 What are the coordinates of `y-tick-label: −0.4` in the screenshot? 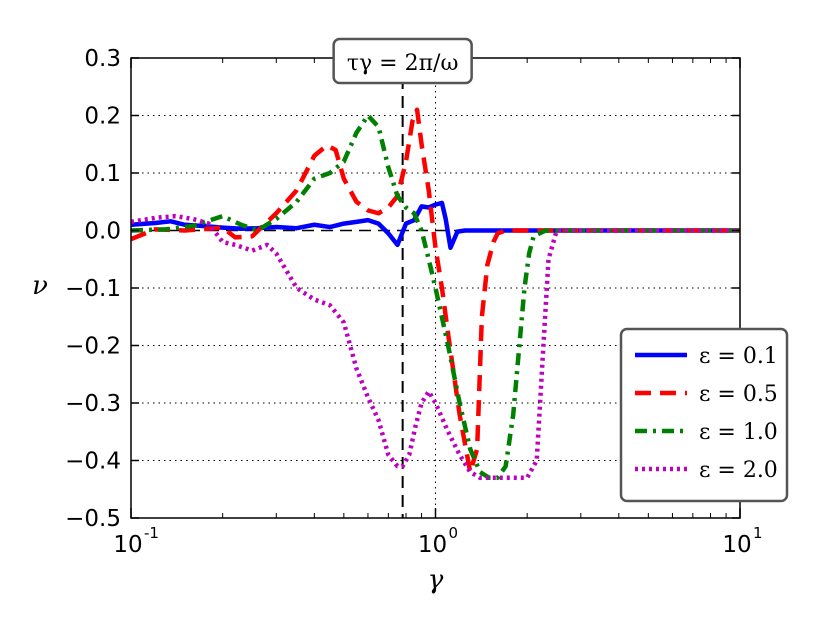 It's located at (93, 462).